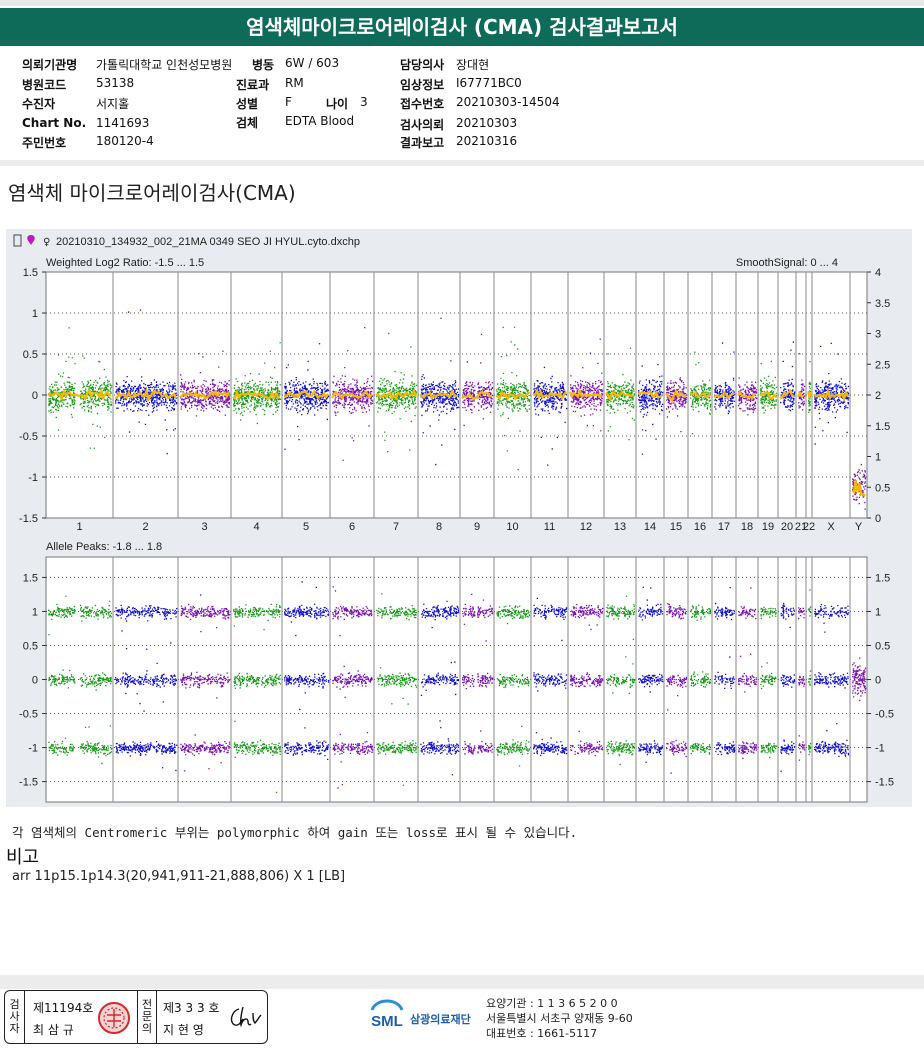 The height and width of the screenshot is (1054, 924). Describe the element at coordinates (882, 427) in the screenshot. I see `top-panel-right-tick-label: 1.5` at that location.